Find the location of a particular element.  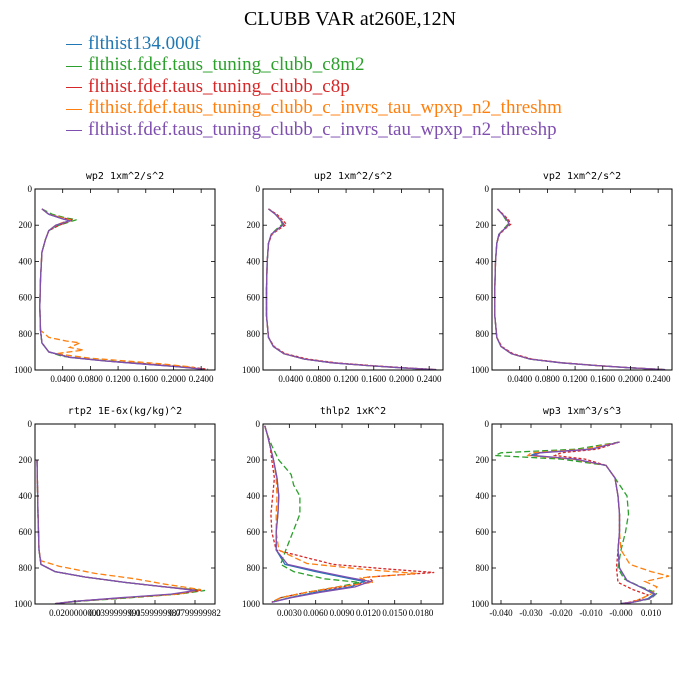

panel-title: rtp2 1E-6x(kg/kg)^2 is located at coordinates (125, 411).